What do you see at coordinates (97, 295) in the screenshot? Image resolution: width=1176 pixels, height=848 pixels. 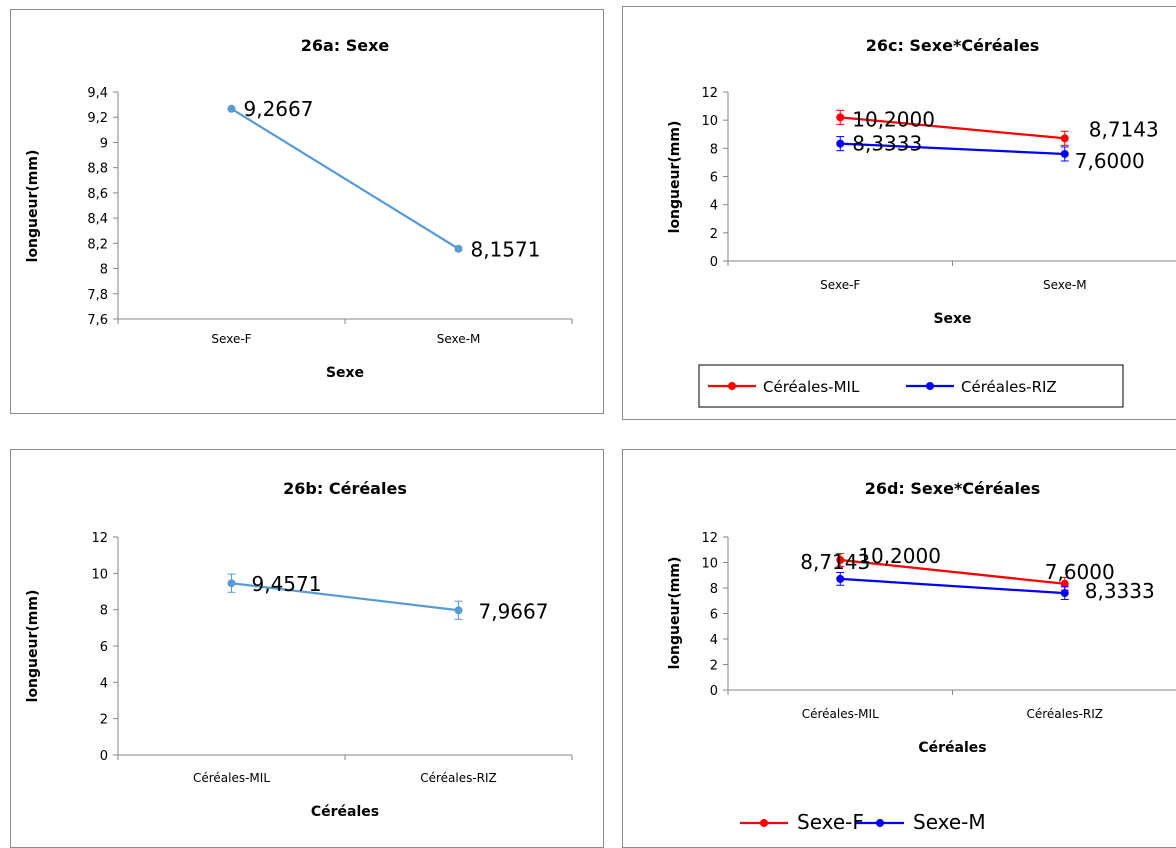 I see `y-tick-label: 7,8` at bounding box center [97, 295].